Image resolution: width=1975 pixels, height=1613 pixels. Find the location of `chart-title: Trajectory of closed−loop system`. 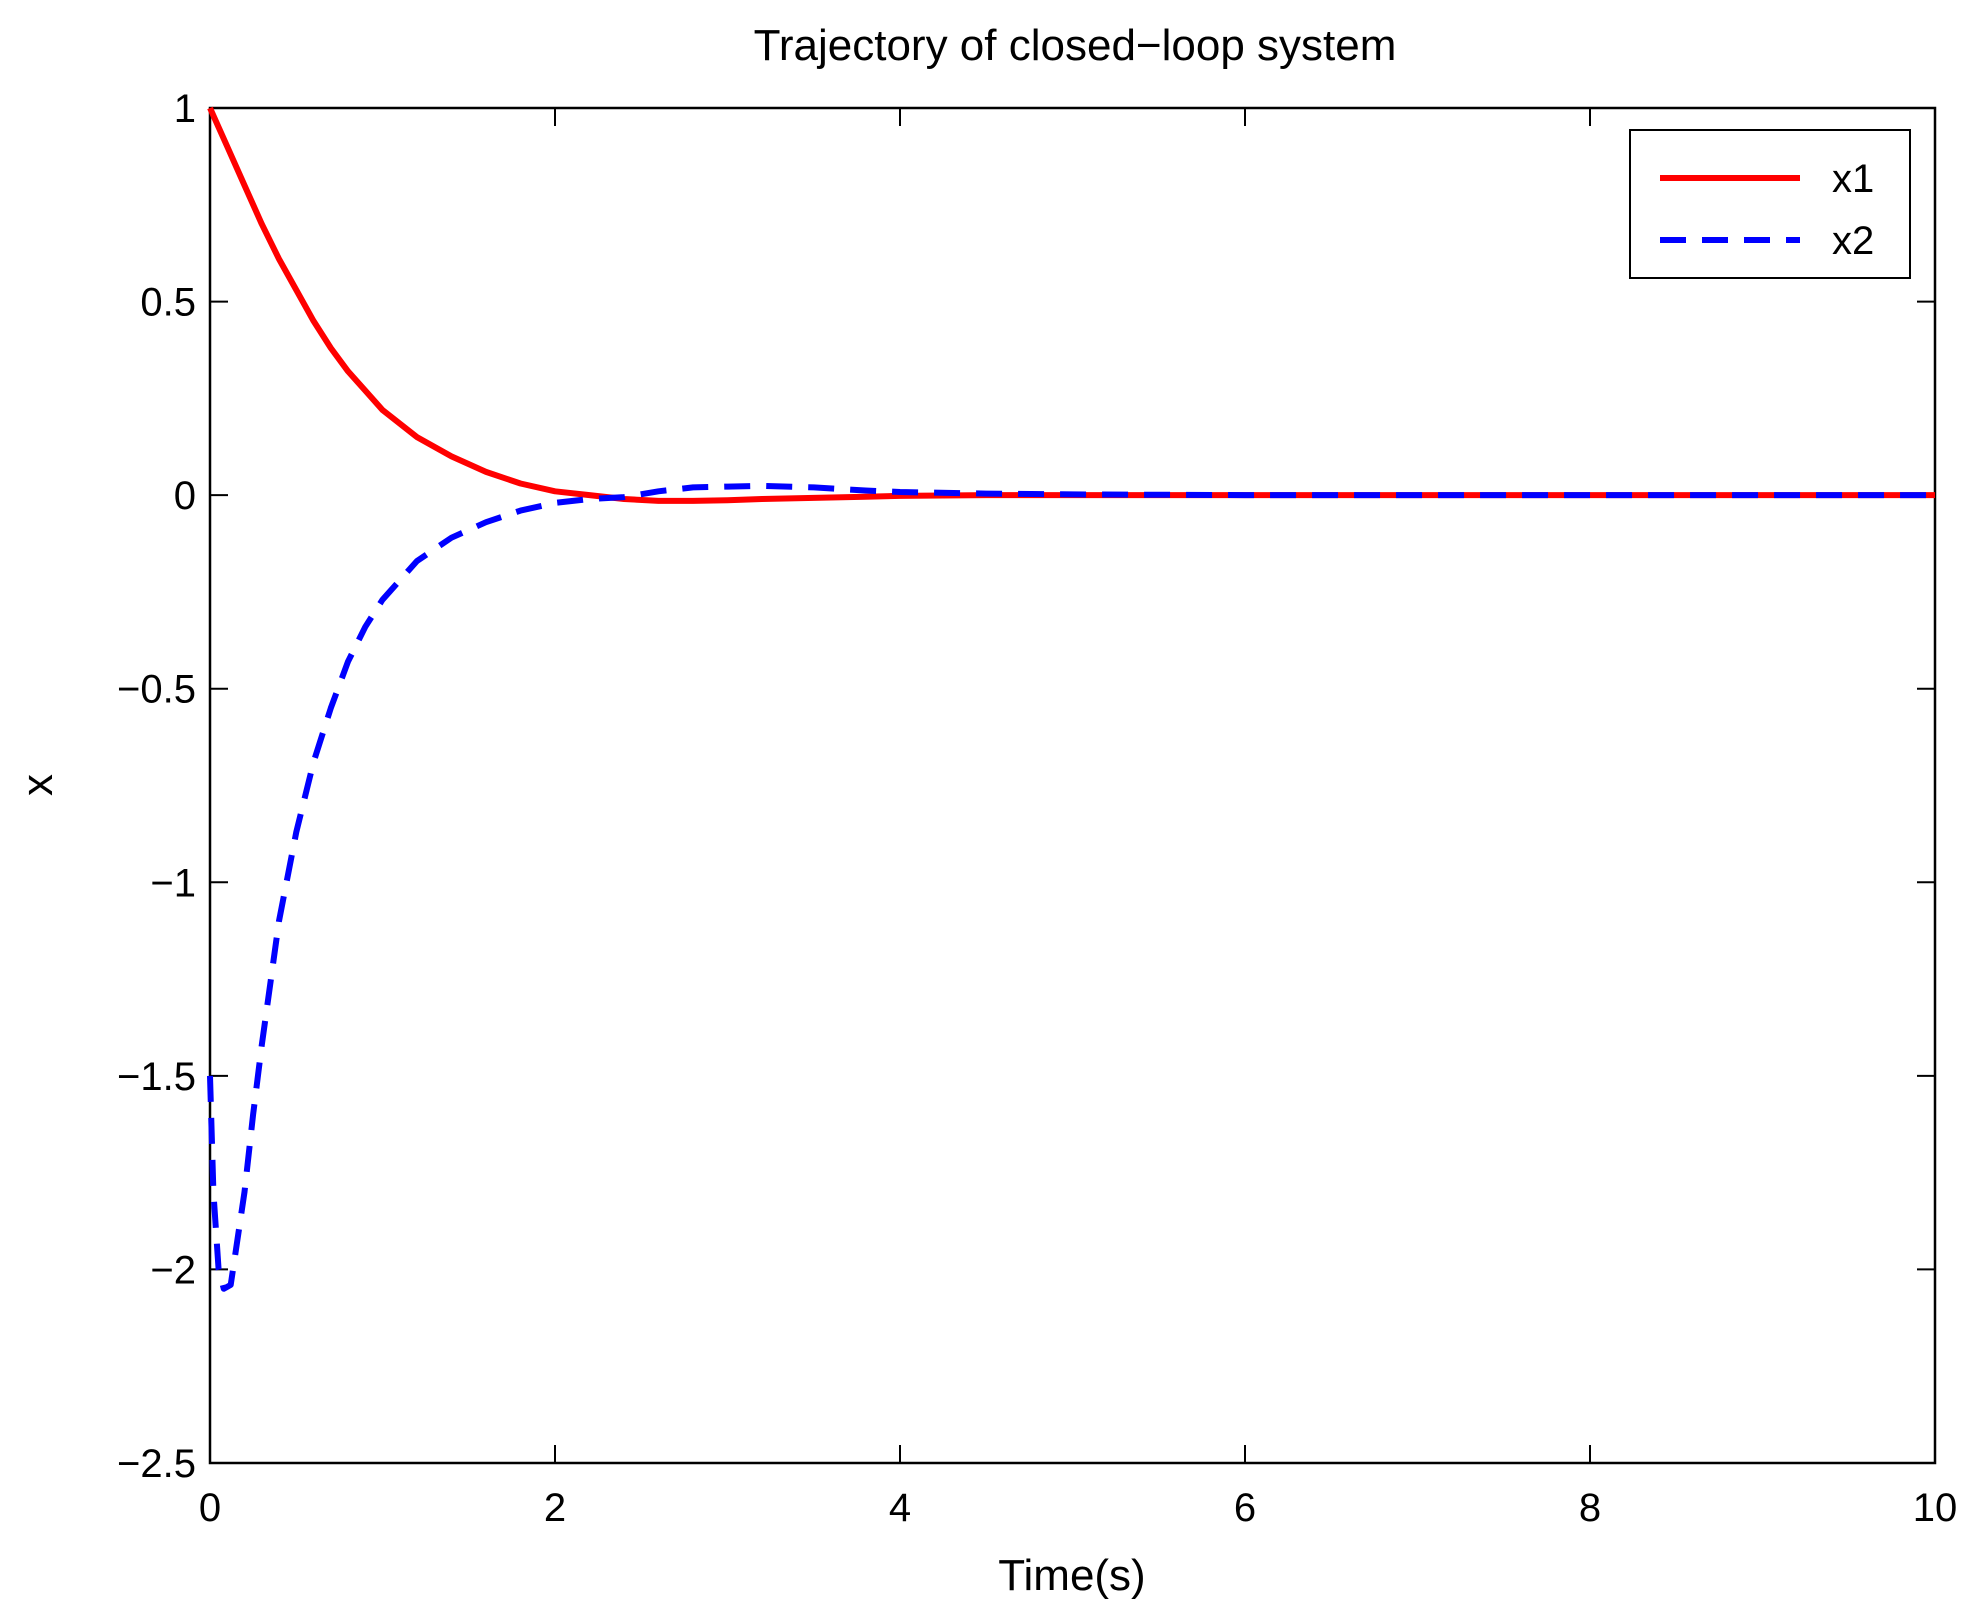

chart-title: Trajectory of closed−loop system is located at coordinates (1075, 45).